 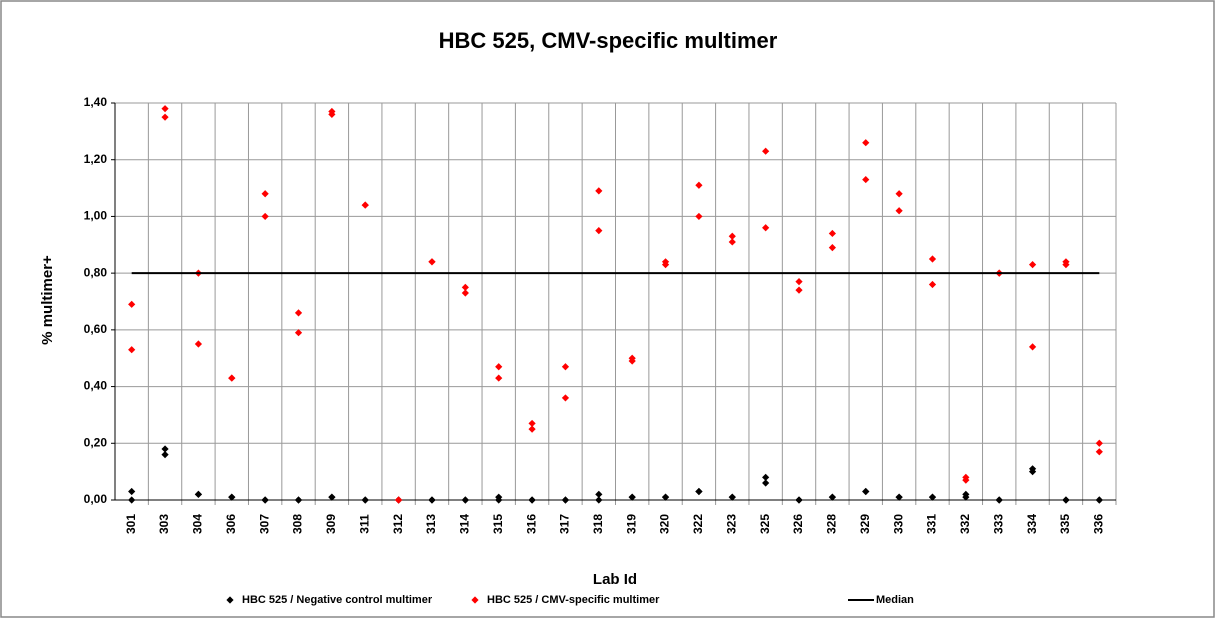 What do you see at coordinates (565, 524) in the screenshot?
I see `x-tick-label: 317` at bounding box center [565, 524].